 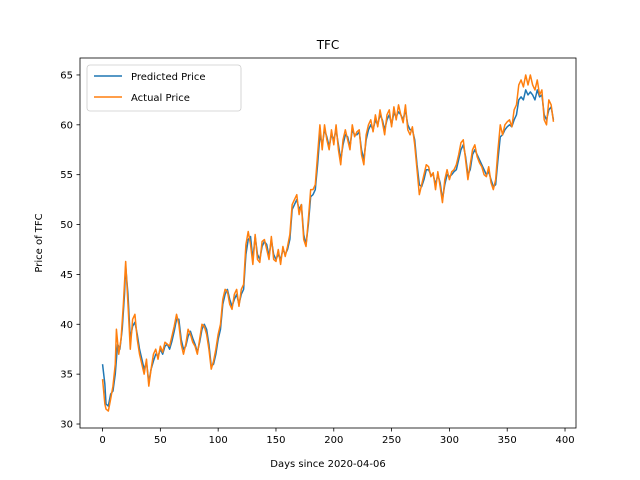 What do you see at coordinates (66, 175) in the screenshot?
I see `y-tick-label: 55` at bounding box center [66, 175].